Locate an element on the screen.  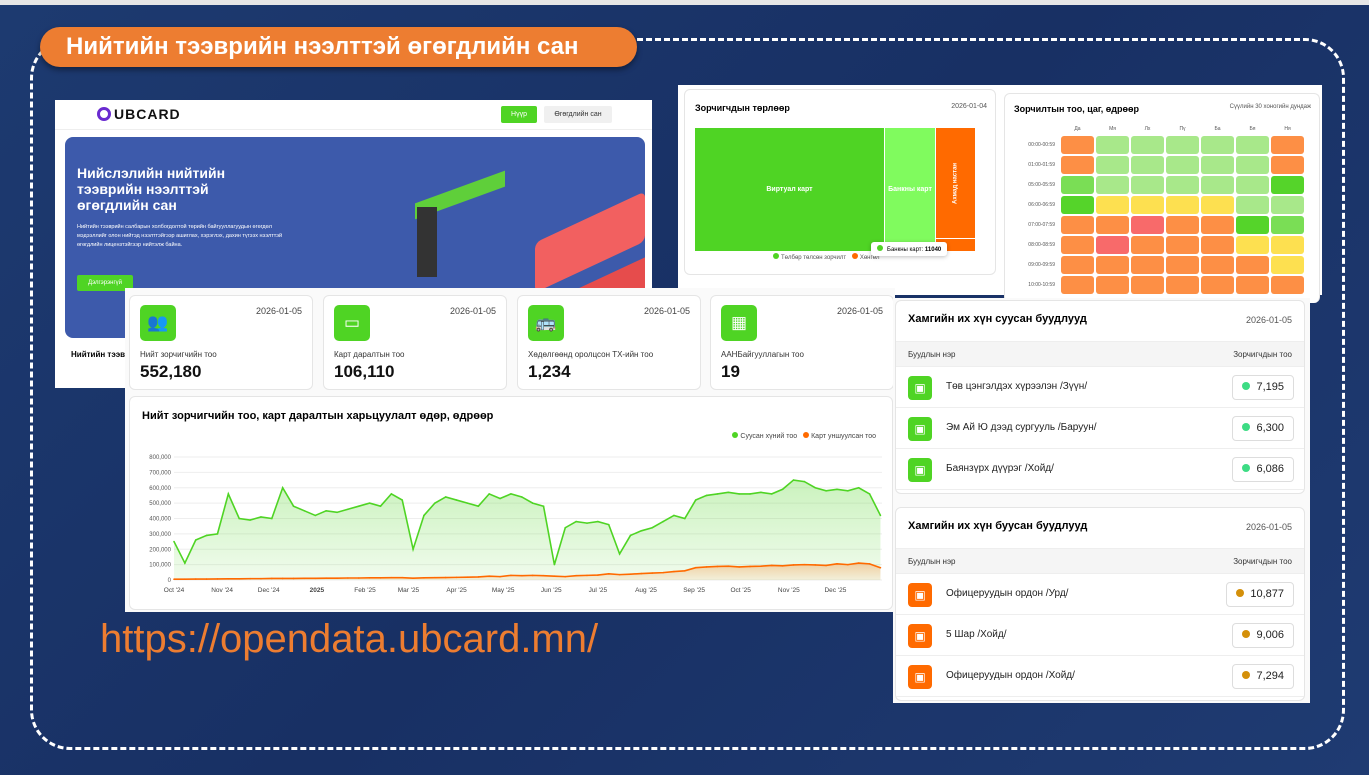
opendata-url-link: https://opendata.ubcard.mn/ is located at coordinates (349, 639).